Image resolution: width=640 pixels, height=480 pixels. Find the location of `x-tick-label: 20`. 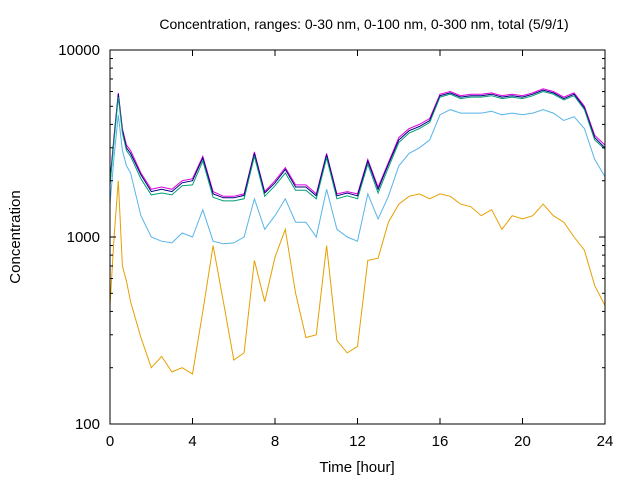

x-tick-label: 20 is located at coordinates (522, 441).